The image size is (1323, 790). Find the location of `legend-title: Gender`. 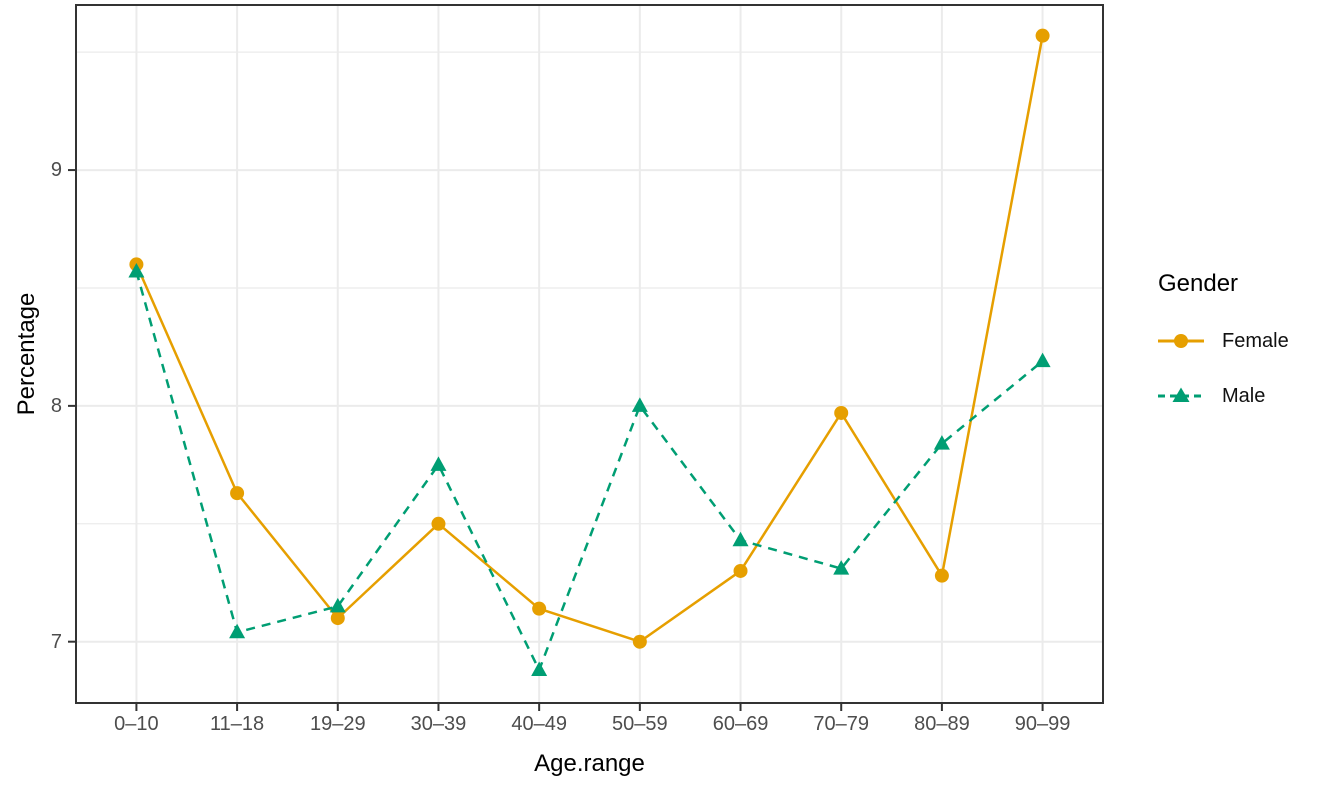

legend-title: Gender is located at coordinates (1198, 283).